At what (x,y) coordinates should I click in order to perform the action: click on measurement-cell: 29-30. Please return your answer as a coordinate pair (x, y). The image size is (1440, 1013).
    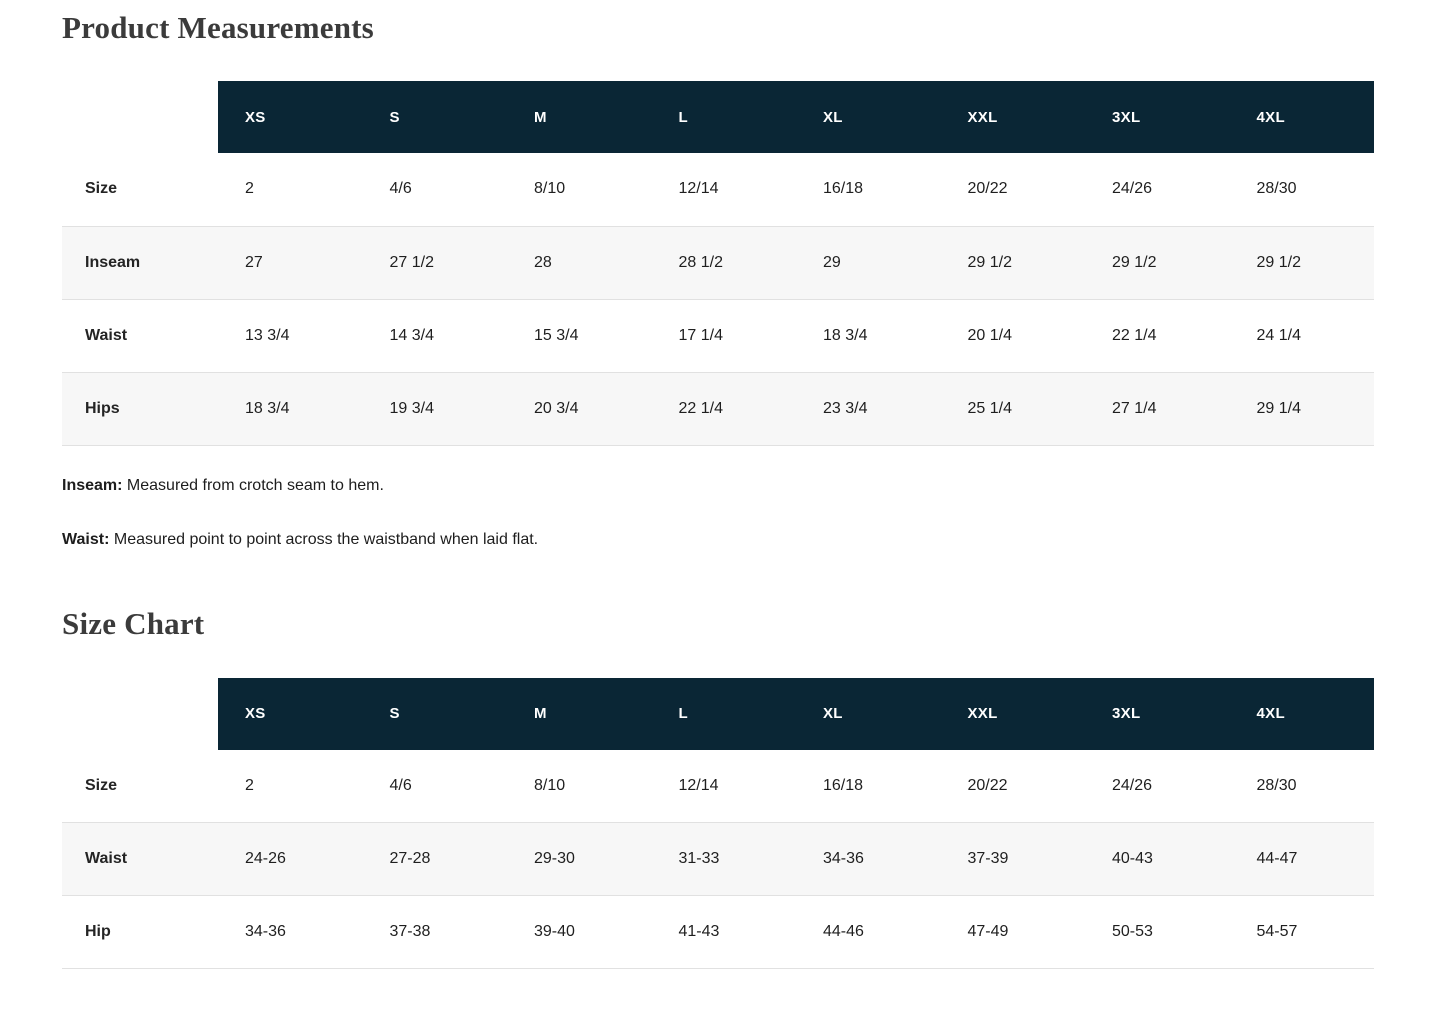
    Looking at the image, I should click on (554, 858).